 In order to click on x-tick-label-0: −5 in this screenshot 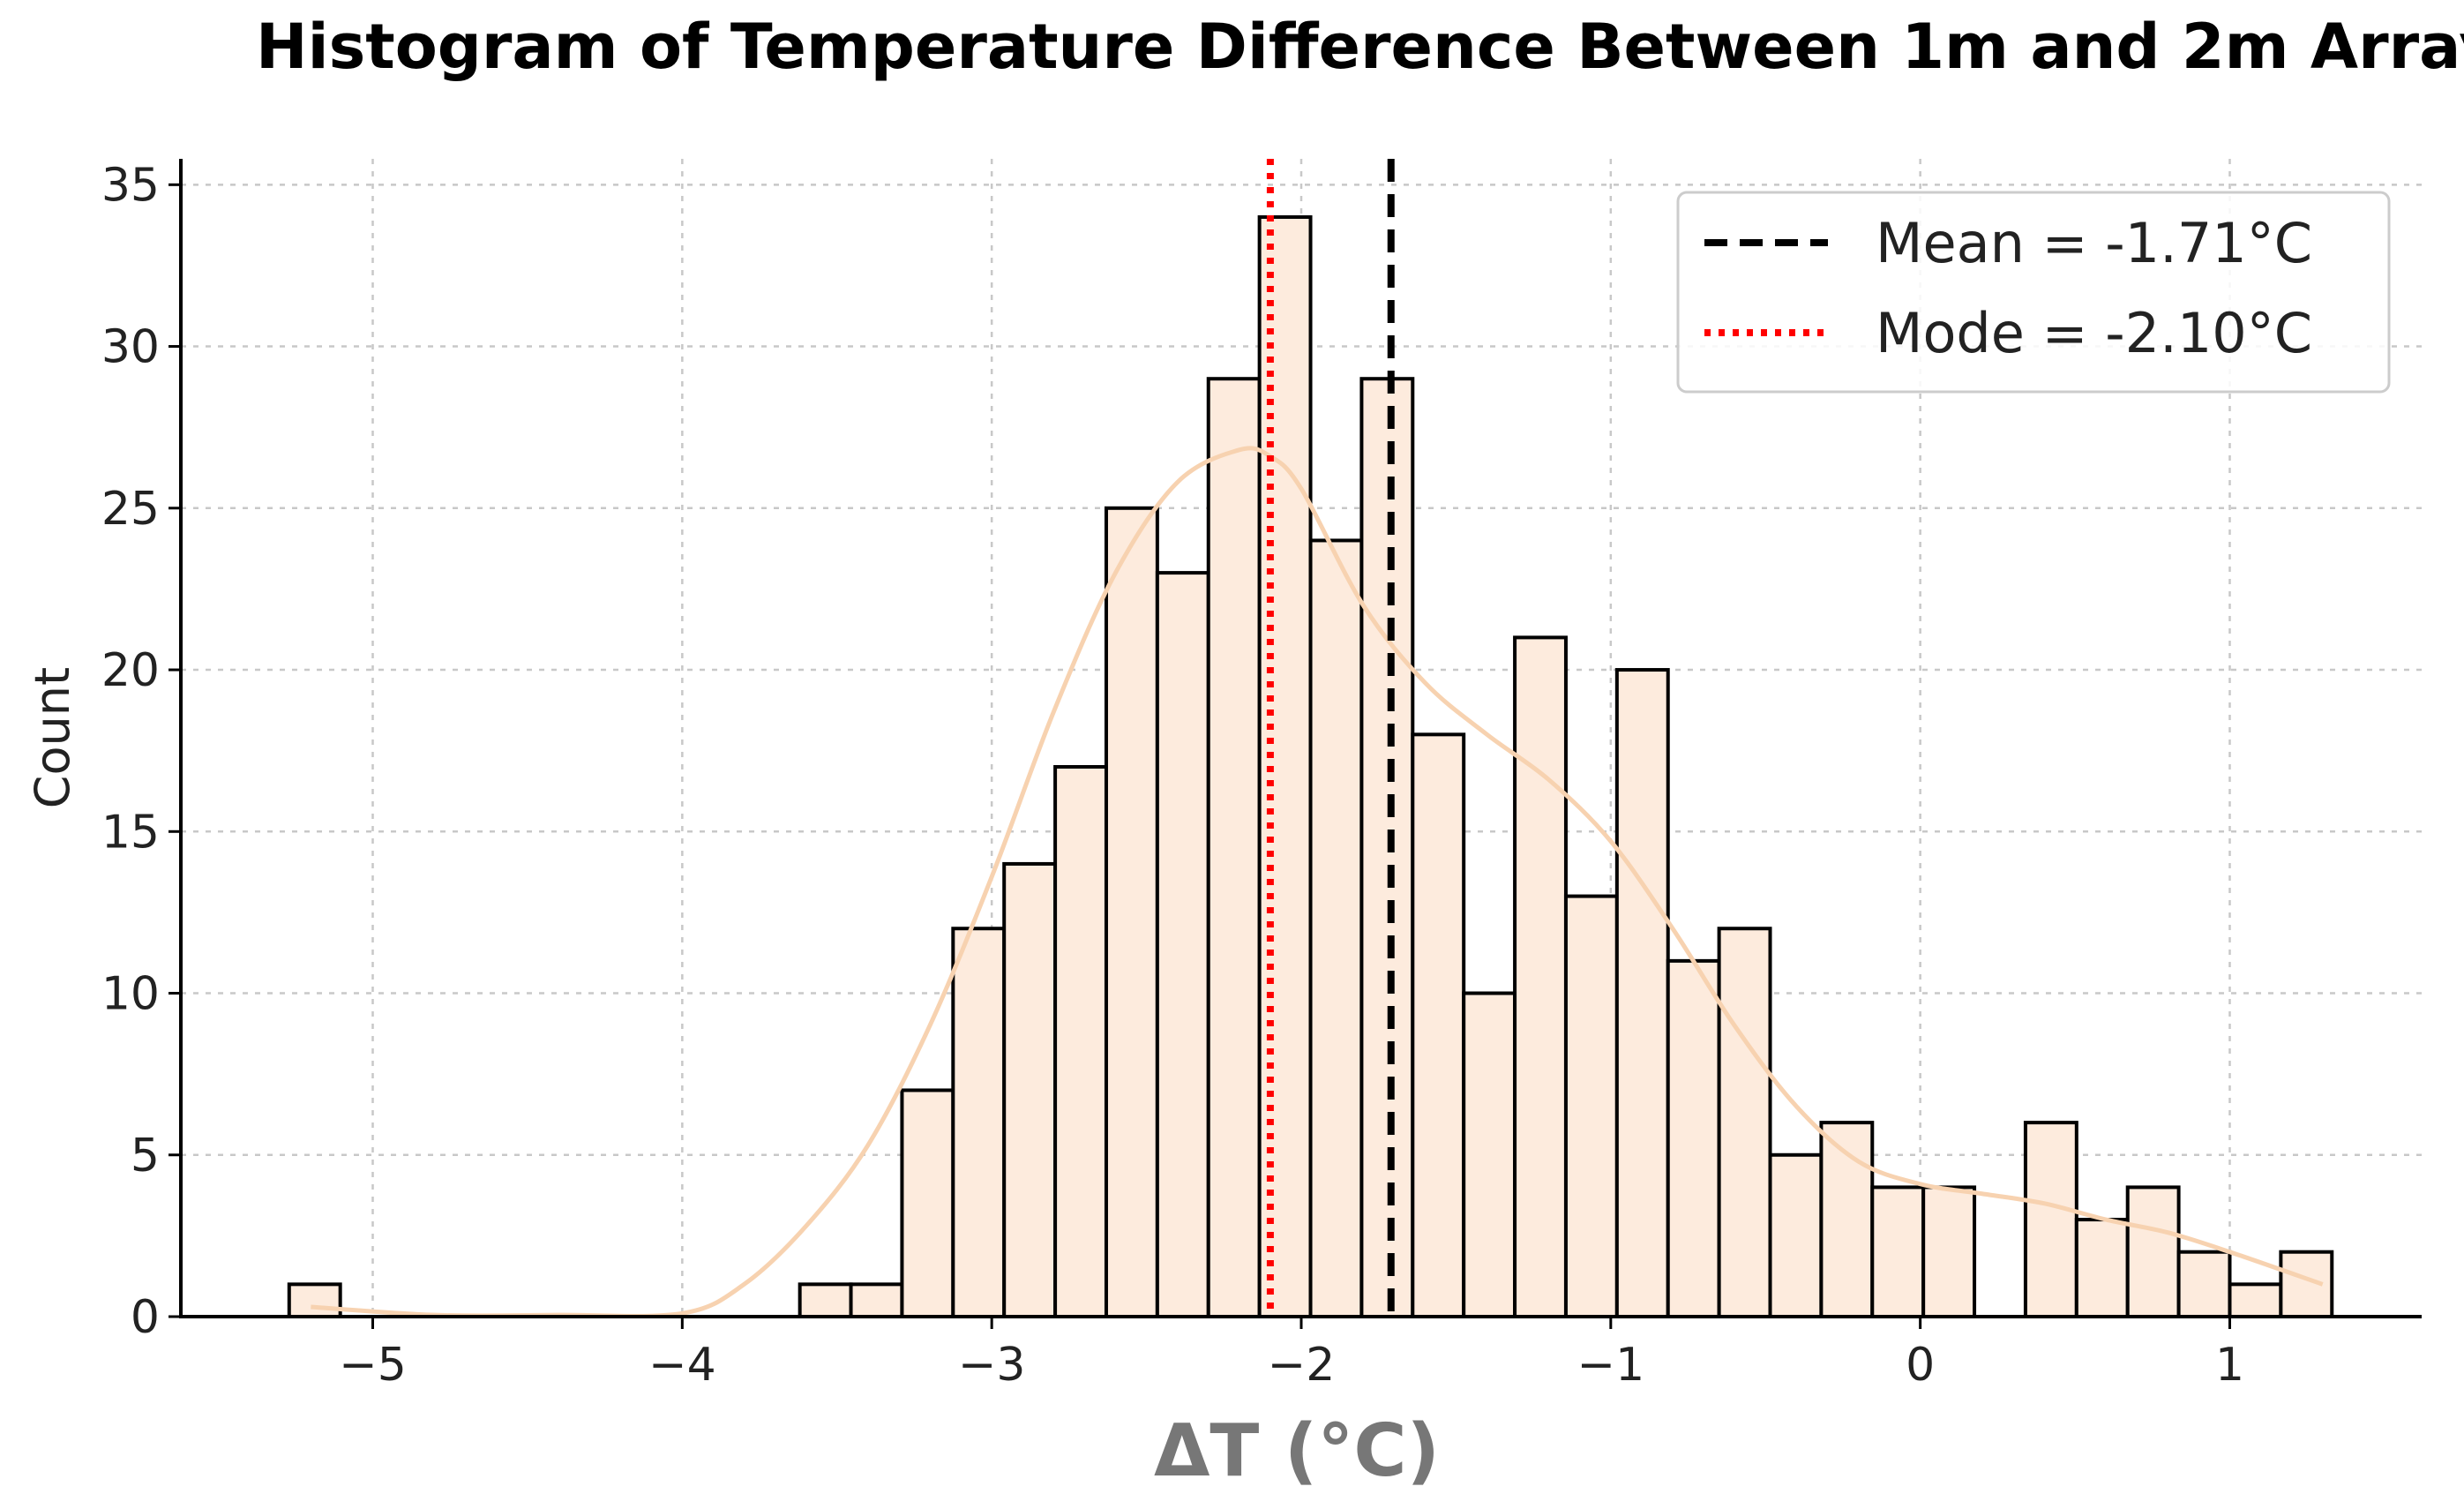, I will do `click(373, 1365)`.